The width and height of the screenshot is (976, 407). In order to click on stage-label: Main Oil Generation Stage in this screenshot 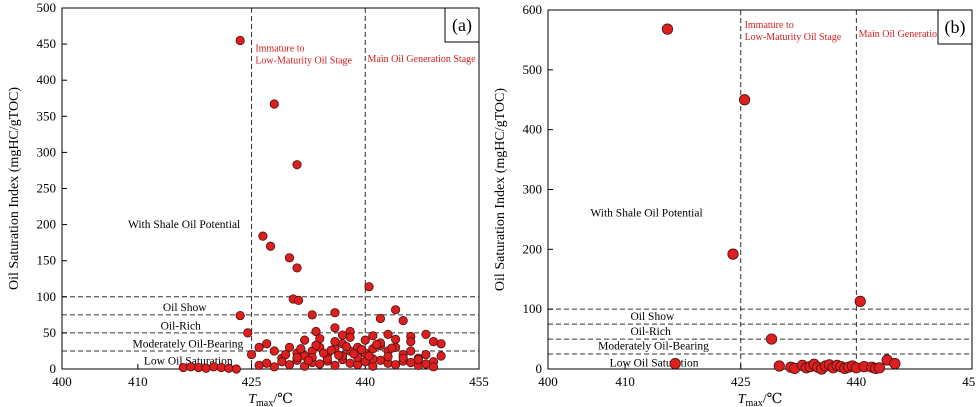, I will do `click(913, 34)`.